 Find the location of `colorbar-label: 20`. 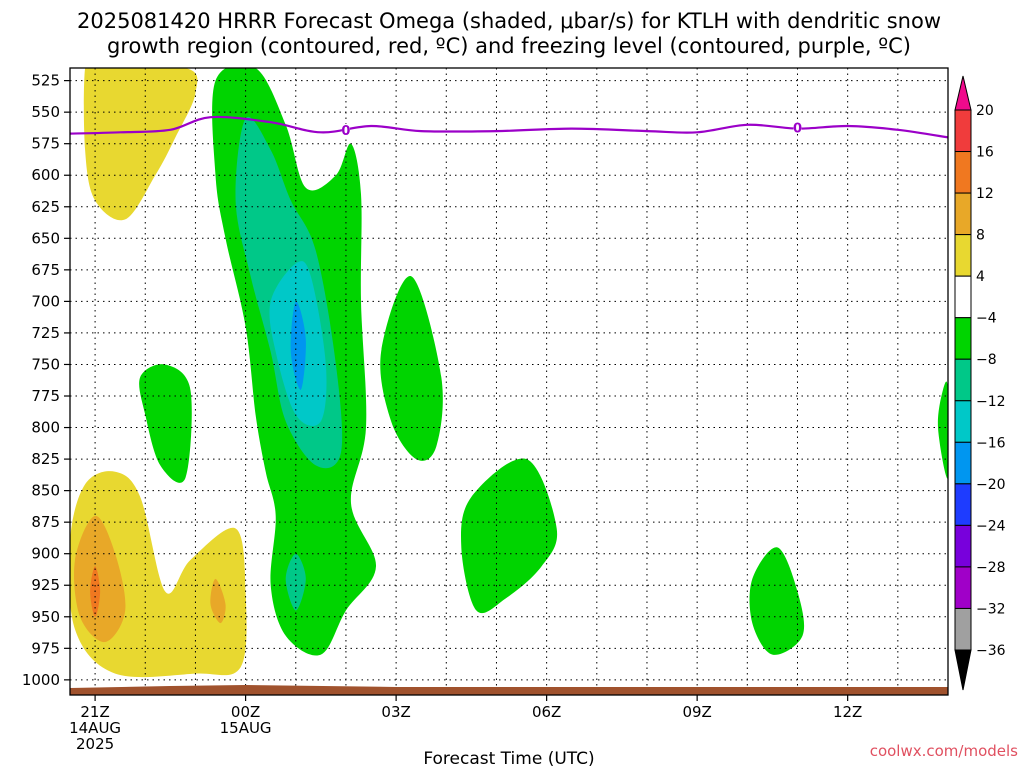

colorbar-label: 20 is located at coordinates (985, 111).